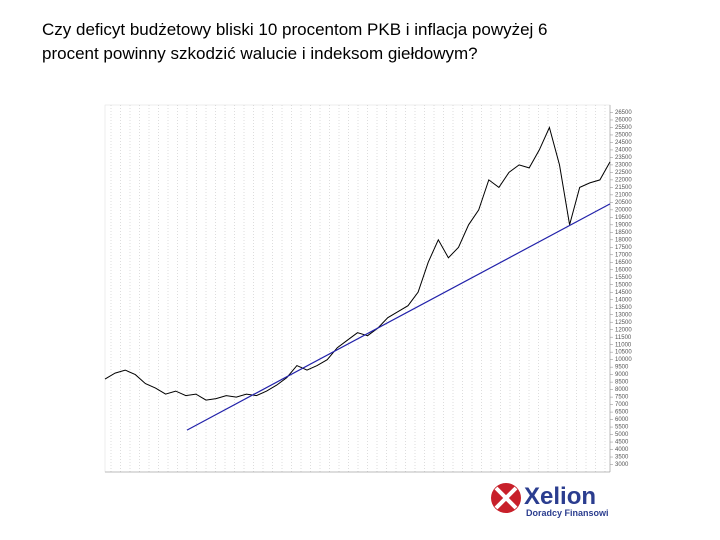 Image resolution: width=720 pixels, height=540 pixels. What do you see at coordinates (623, 263) in the screenshot?
I see `y-tick-label: 16500` at bounding box center [623, 263].